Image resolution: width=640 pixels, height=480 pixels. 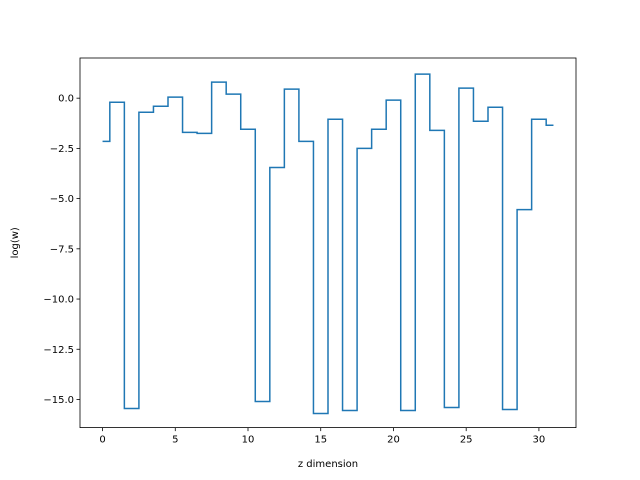 I want to click on y-axis-ticks: 0.0 −2.5 −5.0 −7.5 −10.0 −12.5 −15.0, so click(x=61, y=250).